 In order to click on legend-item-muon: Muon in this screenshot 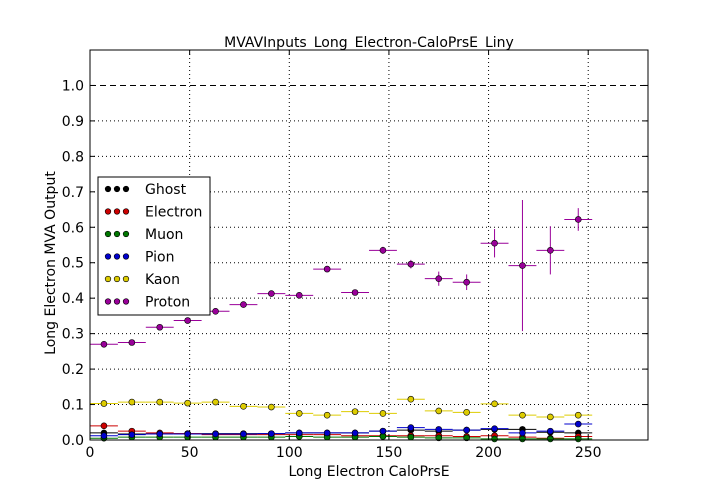, I will do `click(143, 235)`.